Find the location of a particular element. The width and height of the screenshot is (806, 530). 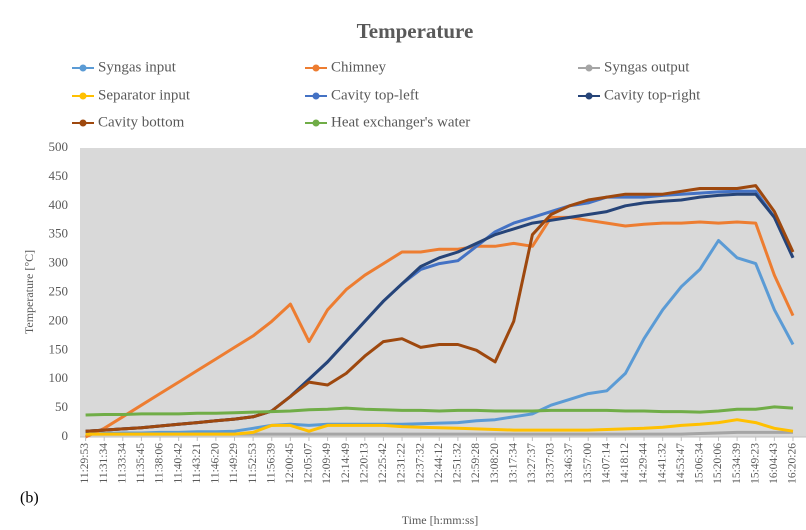

x-tick-label: 14:18:12 is located at coordinates (625, 463).